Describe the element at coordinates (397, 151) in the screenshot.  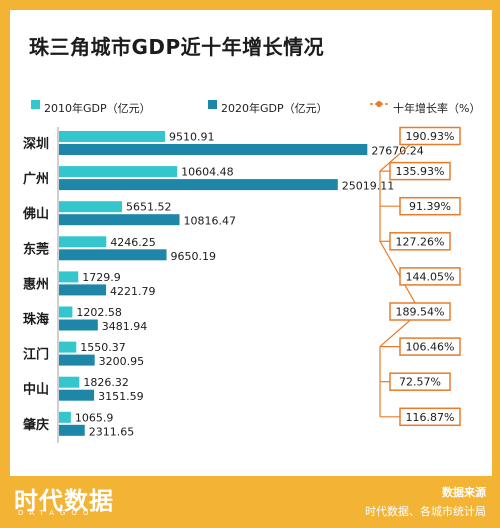
I see `label-2020: 27670.24` at that location.